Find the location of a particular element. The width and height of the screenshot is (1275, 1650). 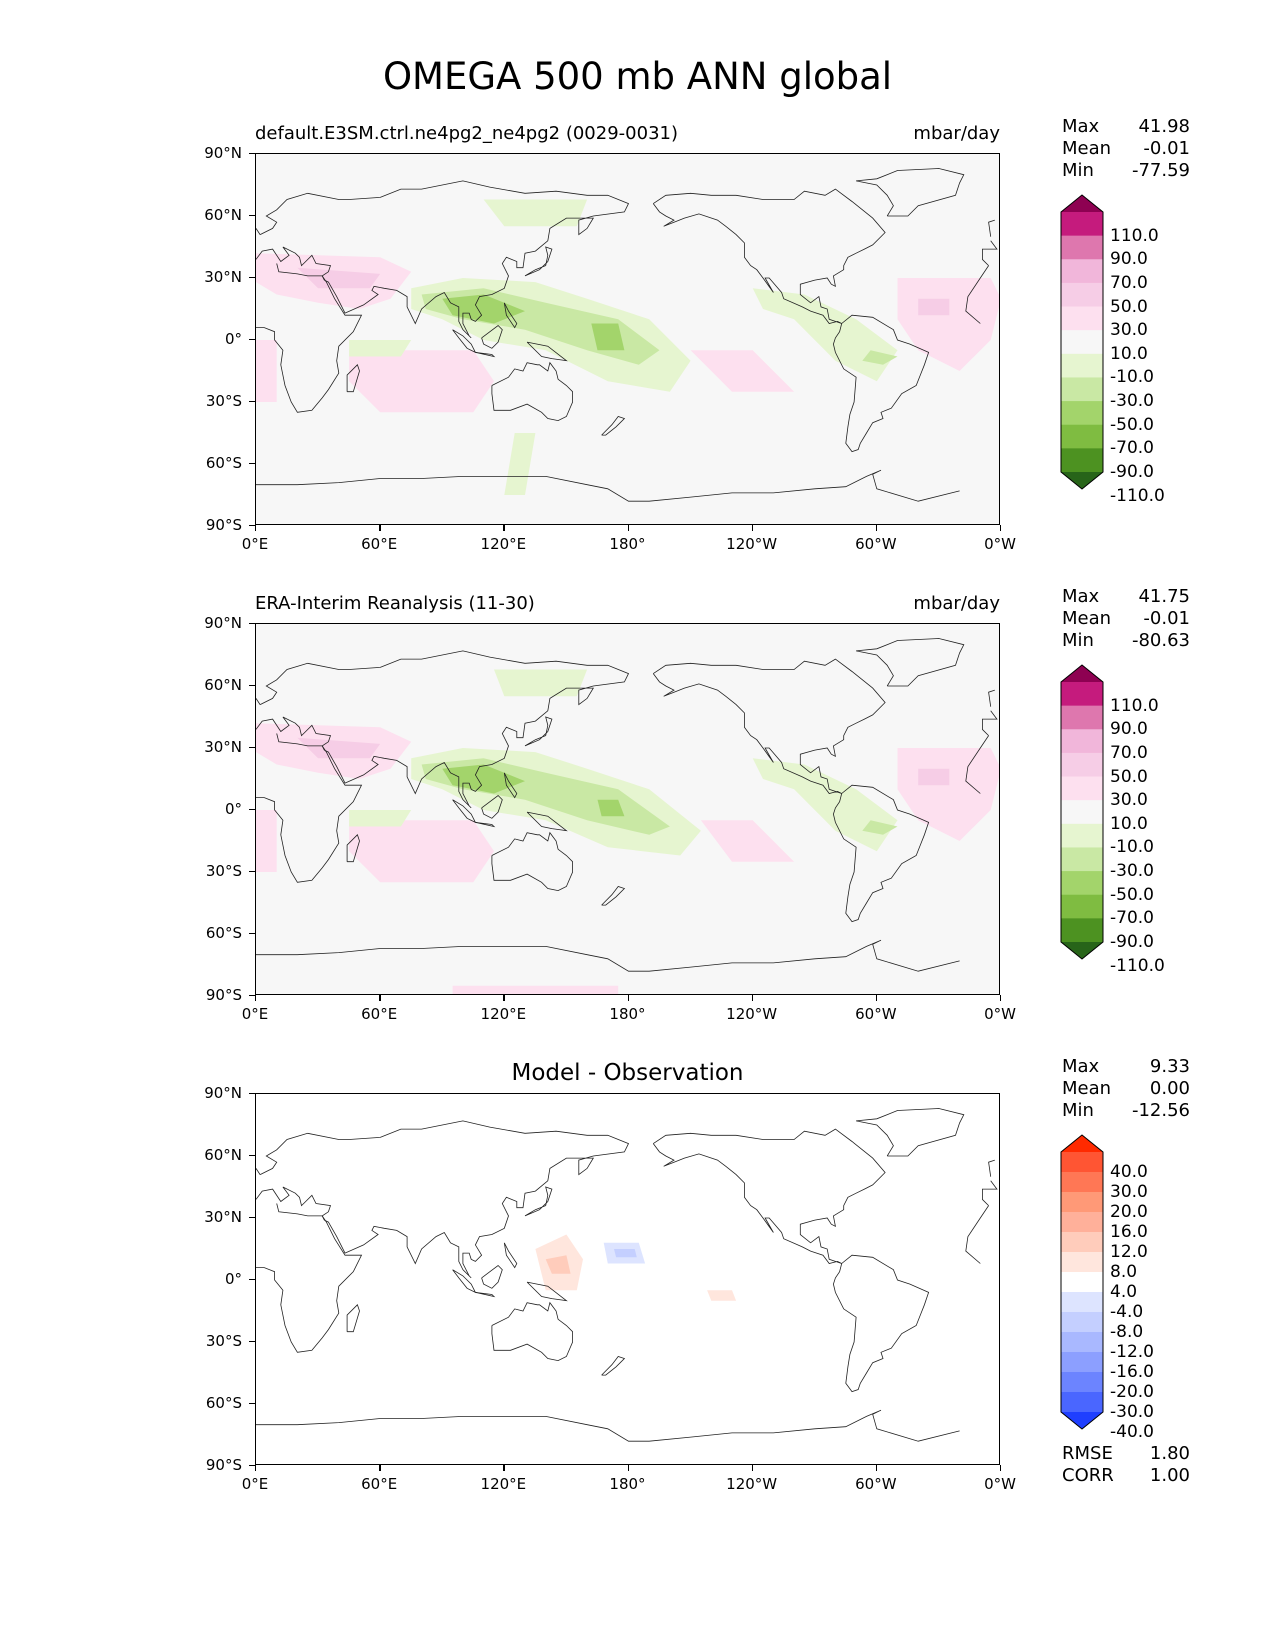

lon-tick-label: 0°E is located at coordinates (255, 1484).